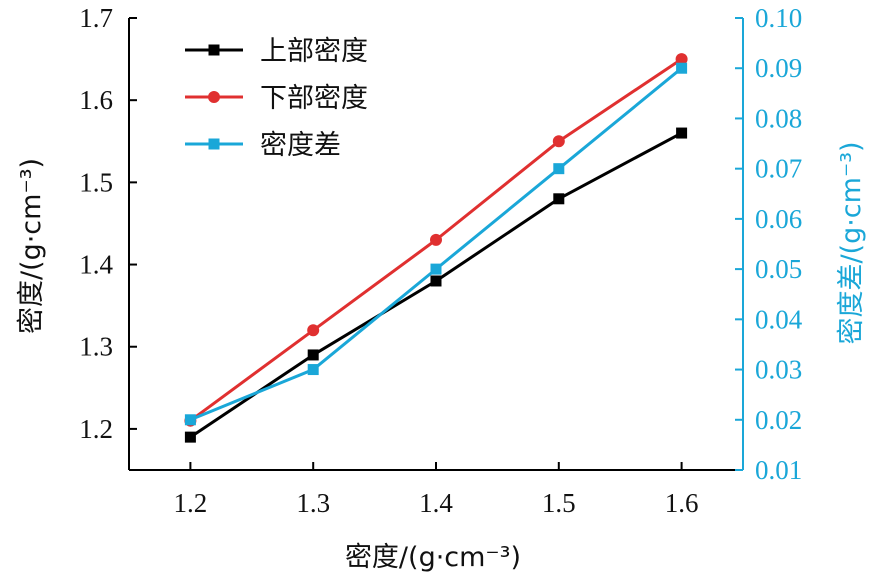  What do you see at coordinates (851, 242) in the screenshot?
I see `y-axis-right-title: 密度差/(g·cm⁻³)` at bounding box center [851, 242].